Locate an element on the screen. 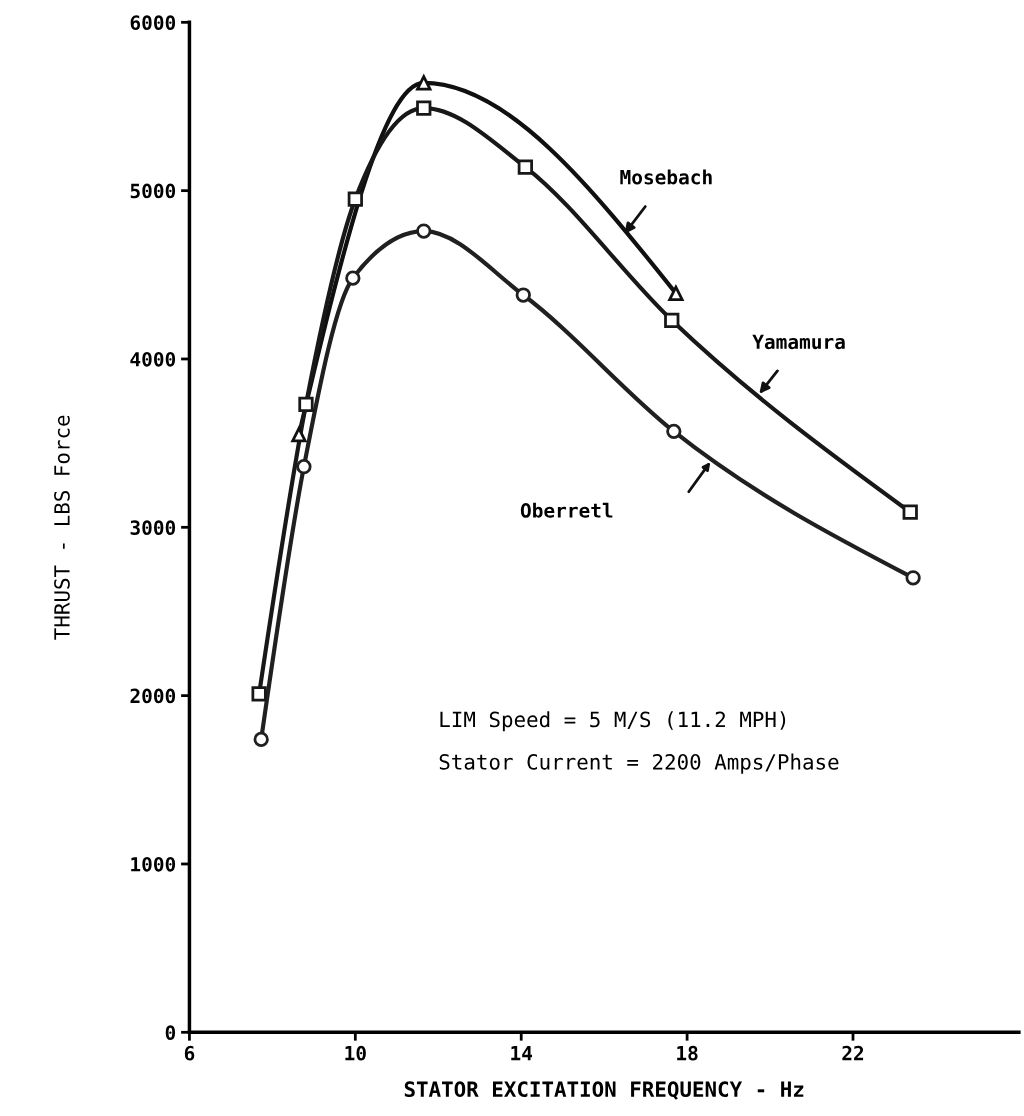 This screenshot has width=1024, height=1116. y-tick-label: 4000 is located at coordinates (153, 359).